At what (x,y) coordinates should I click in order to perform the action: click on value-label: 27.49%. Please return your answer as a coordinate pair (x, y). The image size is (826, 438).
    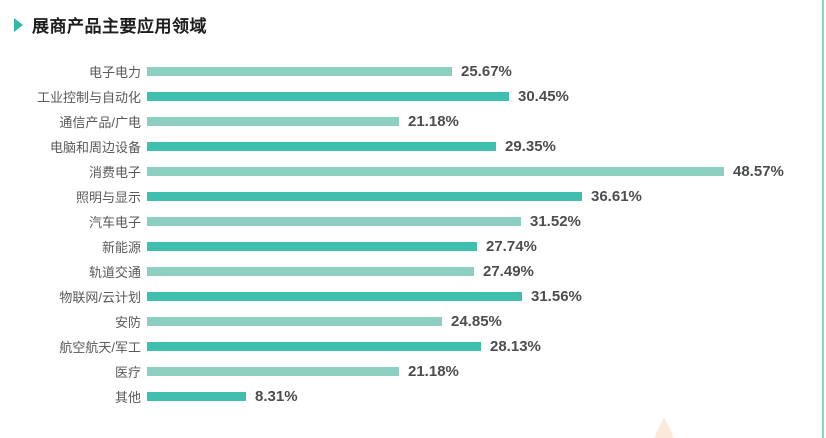
    Looking at the image, I should click on (508, 271).